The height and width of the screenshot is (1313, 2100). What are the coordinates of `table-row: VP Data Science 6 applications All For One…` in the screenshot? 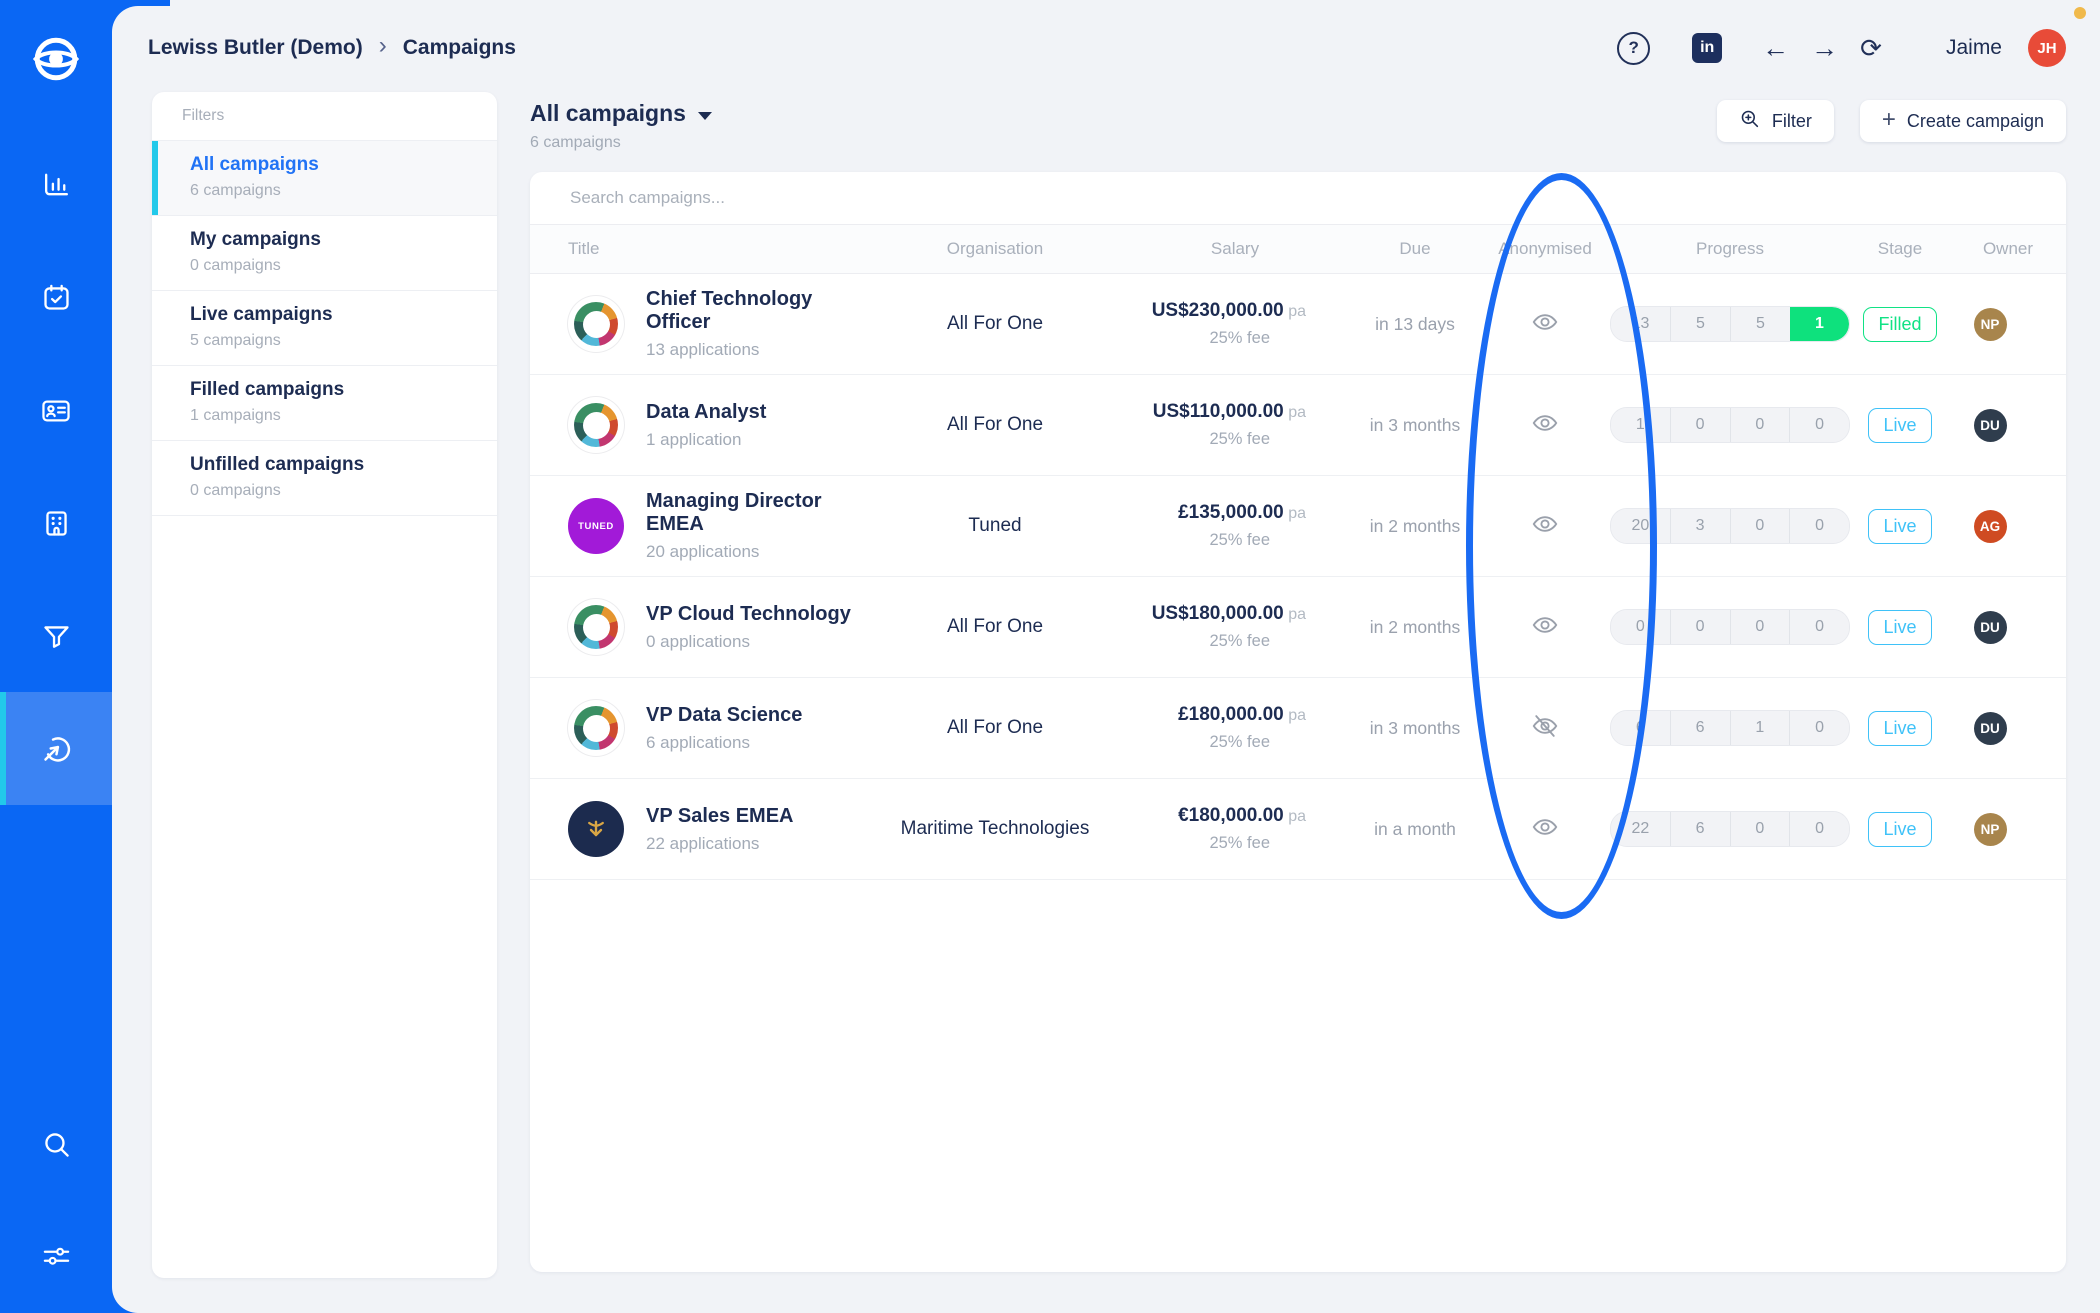 It's located at (1298, 728).